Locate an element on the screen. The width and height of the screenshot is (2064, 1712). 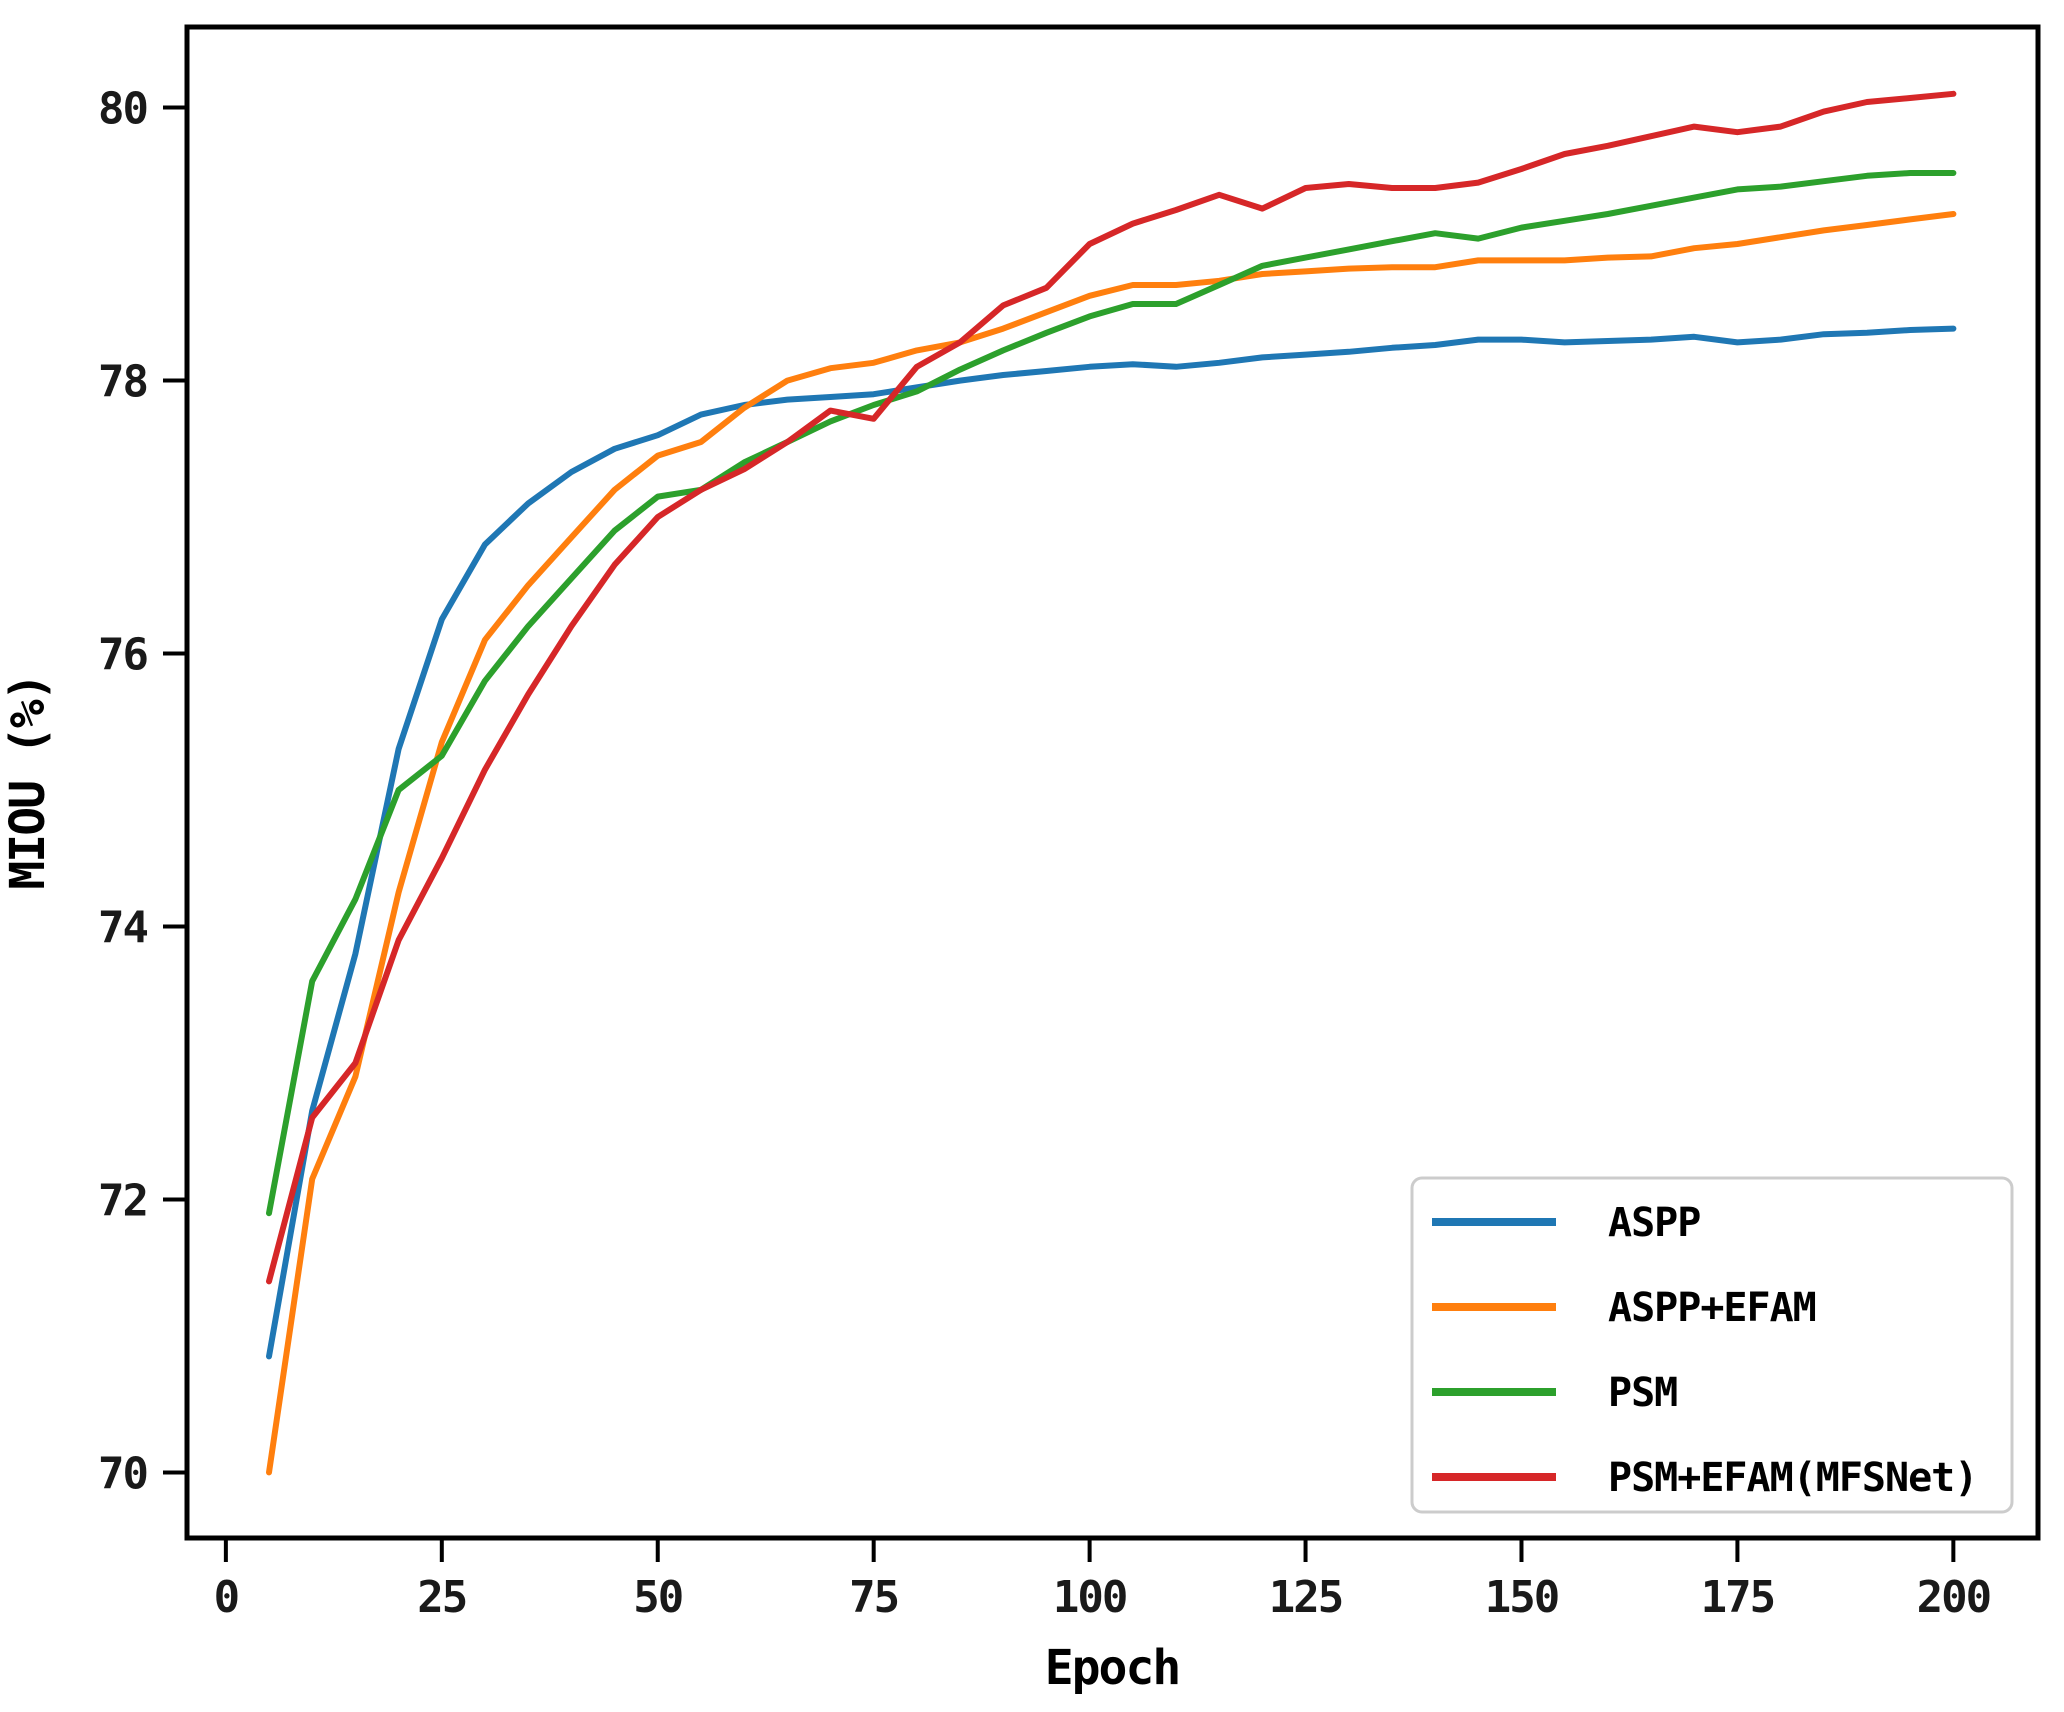
x-tick-label: 75 is located at coordinates (873, 1597).